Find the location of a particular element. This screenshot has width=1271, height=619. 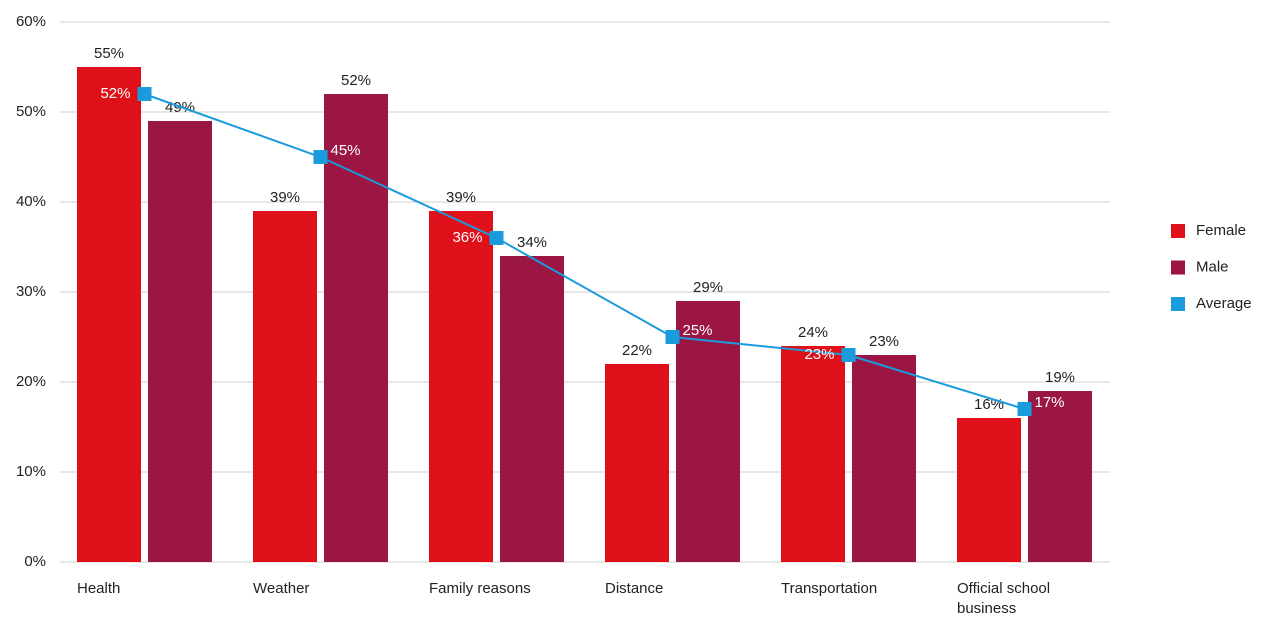

x-tick-label-line: Health is located at coordinates (98, 588).